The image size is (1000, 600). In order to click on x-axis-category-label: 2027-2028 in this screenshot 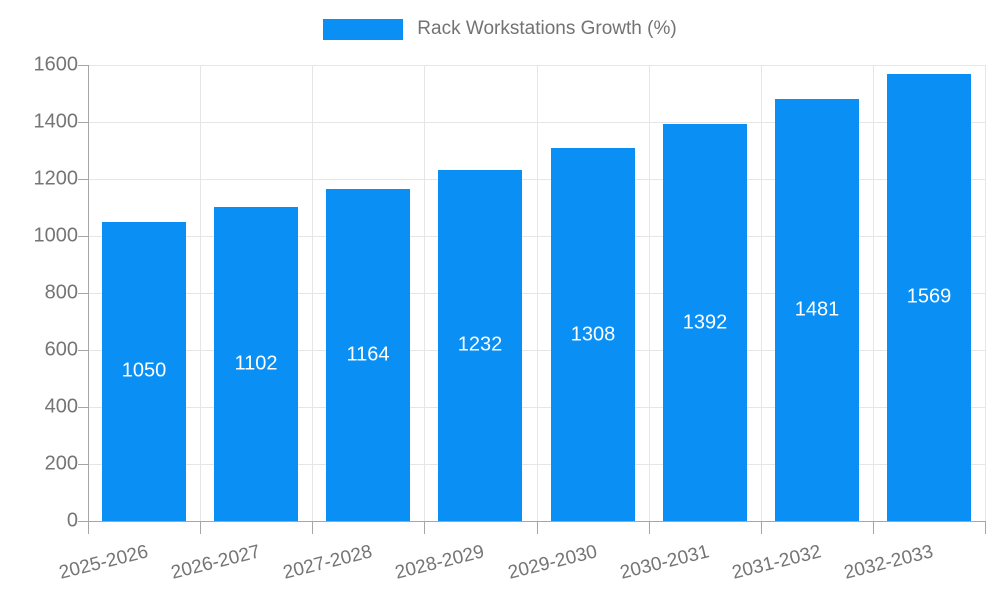, I will do `click(328, 562)`.